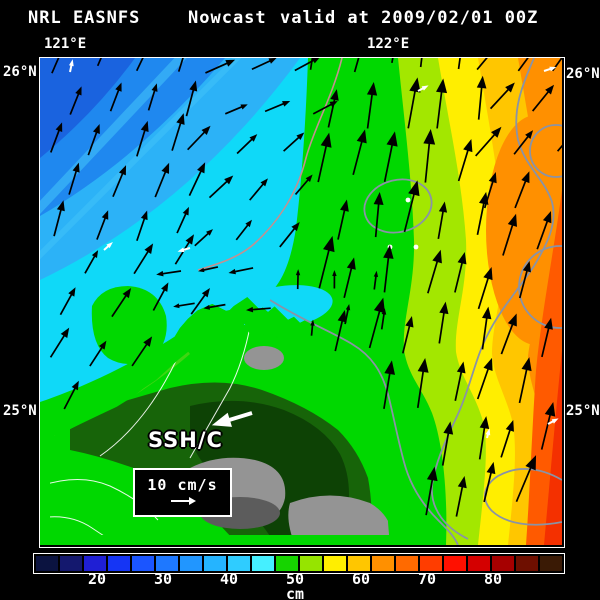  Describe the element at coordinates (229, 579) in the screenshot. I see `colorbar-tick: 40` at that location.